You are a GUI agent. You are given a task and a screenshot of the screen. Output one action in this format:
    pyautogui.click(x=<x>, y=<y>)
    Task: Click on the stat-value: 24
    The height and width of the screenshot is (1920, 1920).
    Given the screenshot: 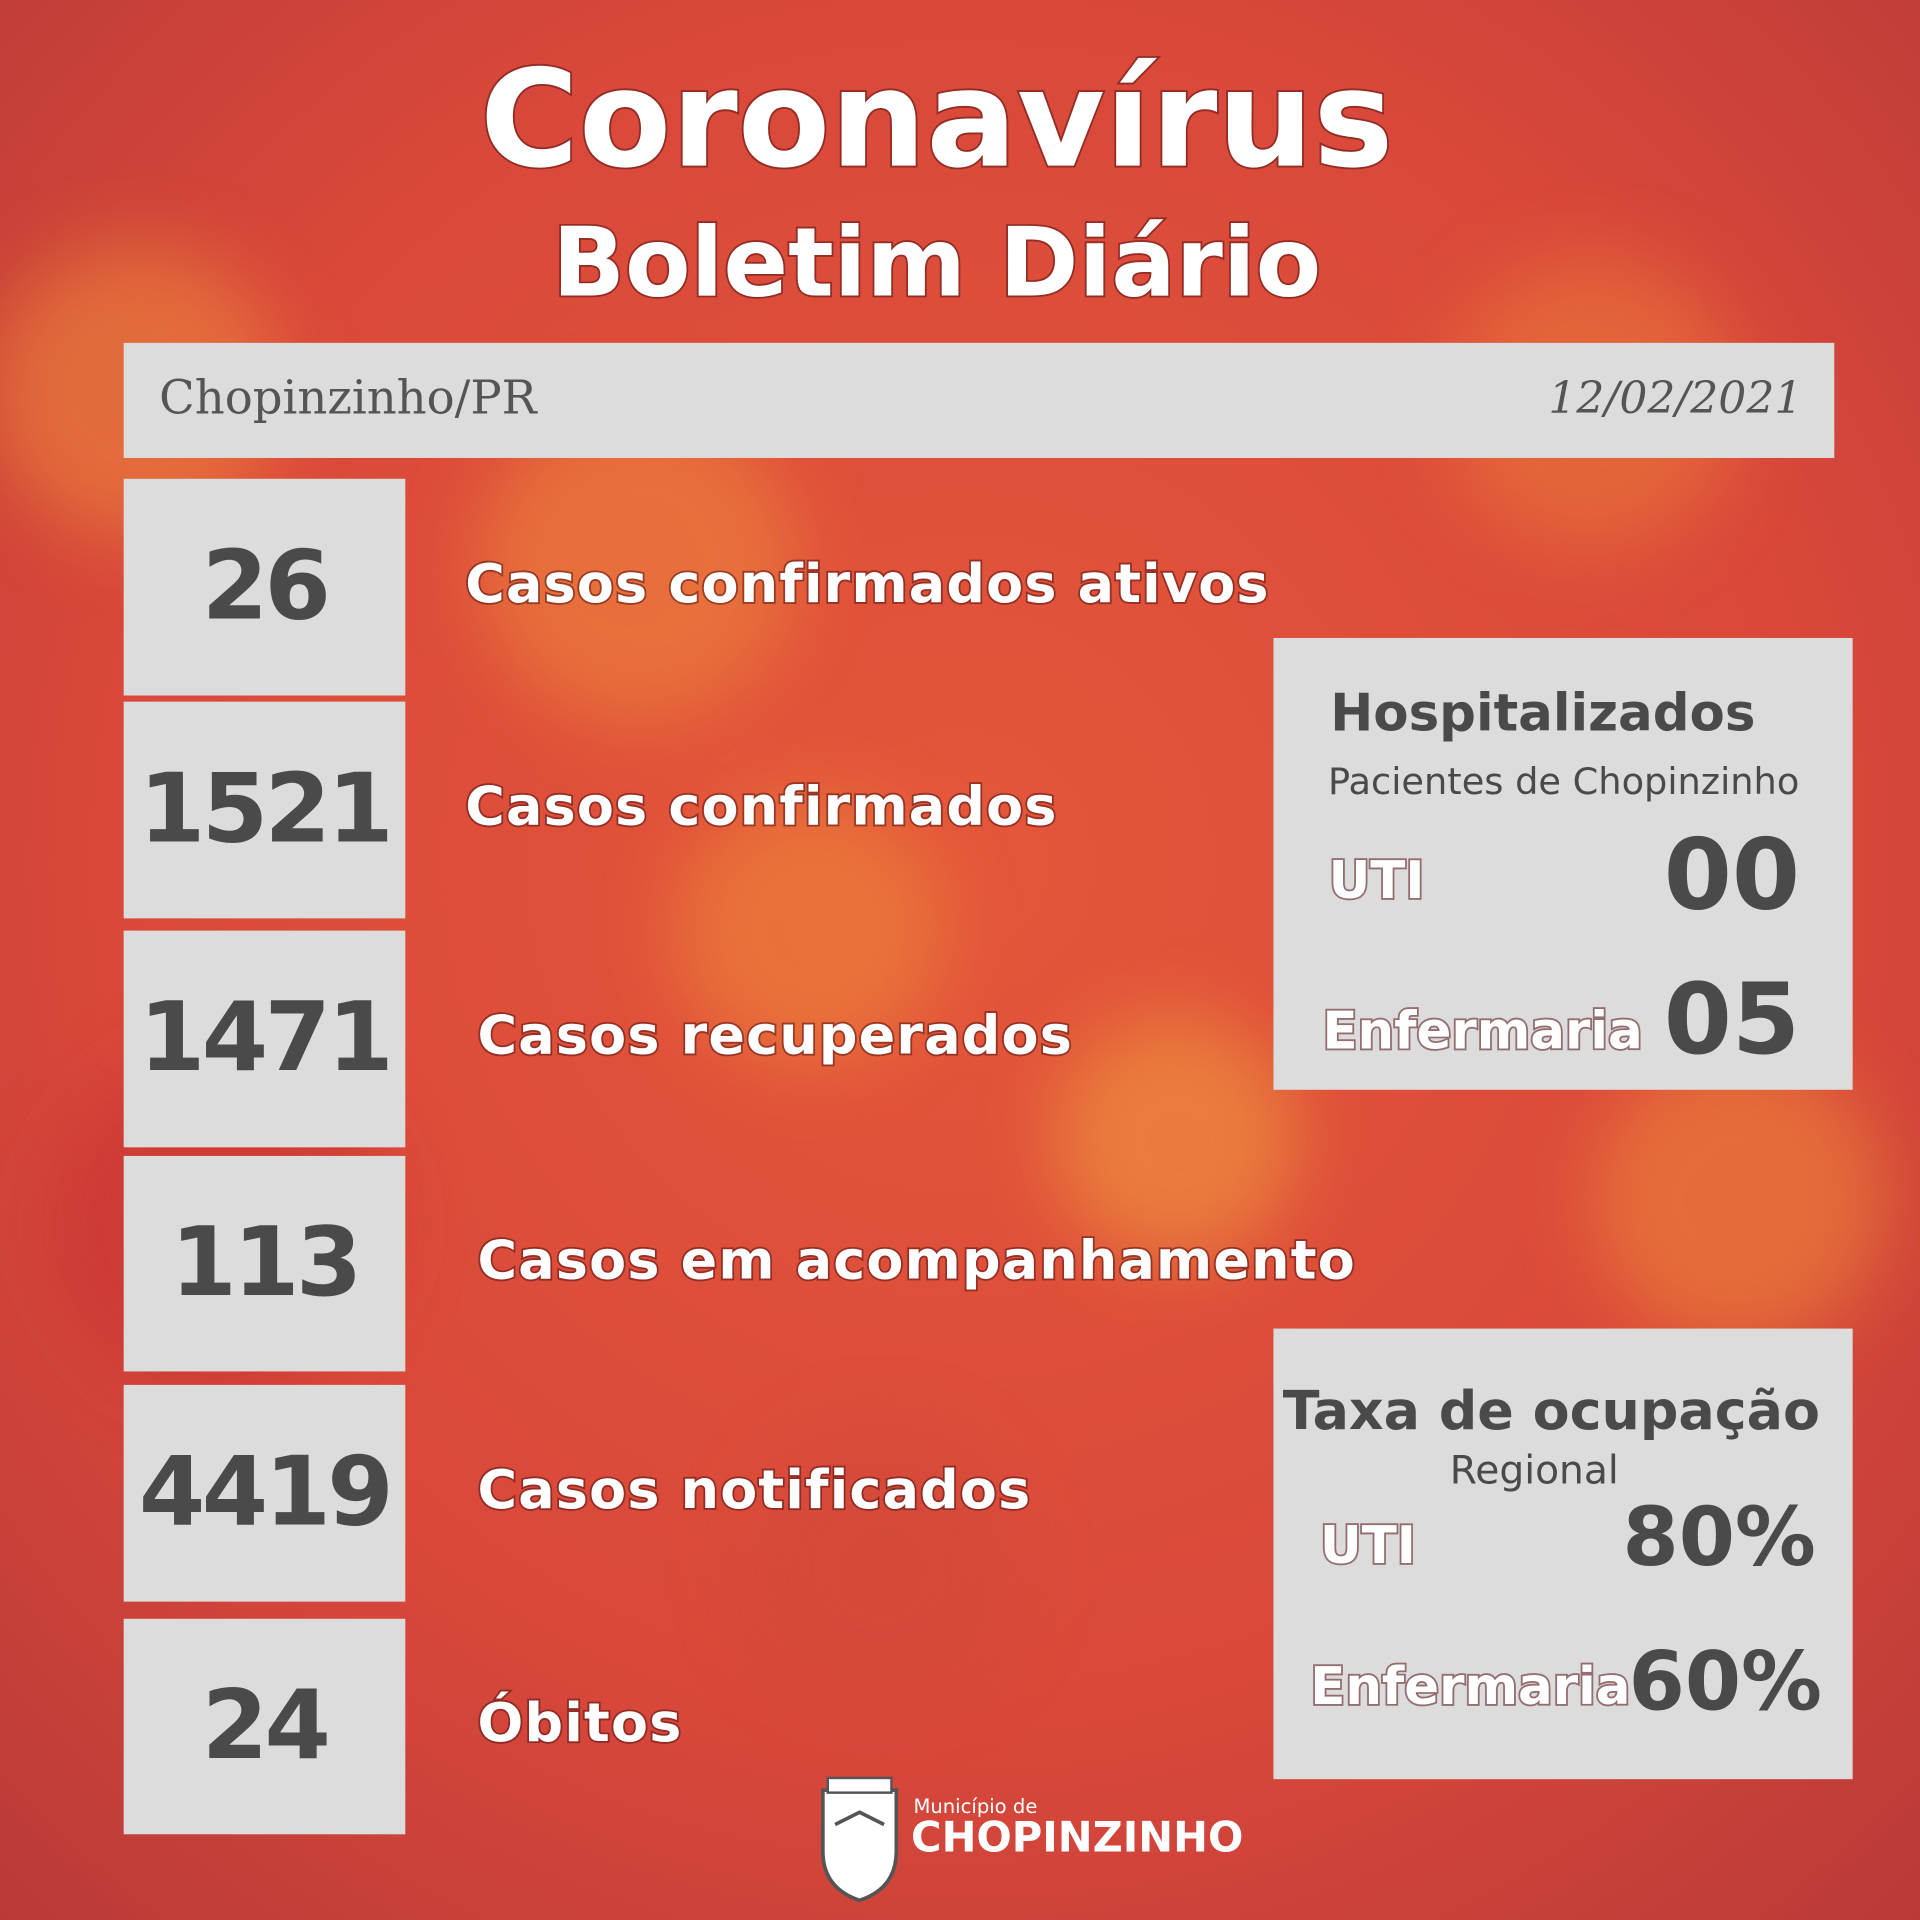 What is the action you would take?
    pyautogui.click(x=265, y=1725)
    